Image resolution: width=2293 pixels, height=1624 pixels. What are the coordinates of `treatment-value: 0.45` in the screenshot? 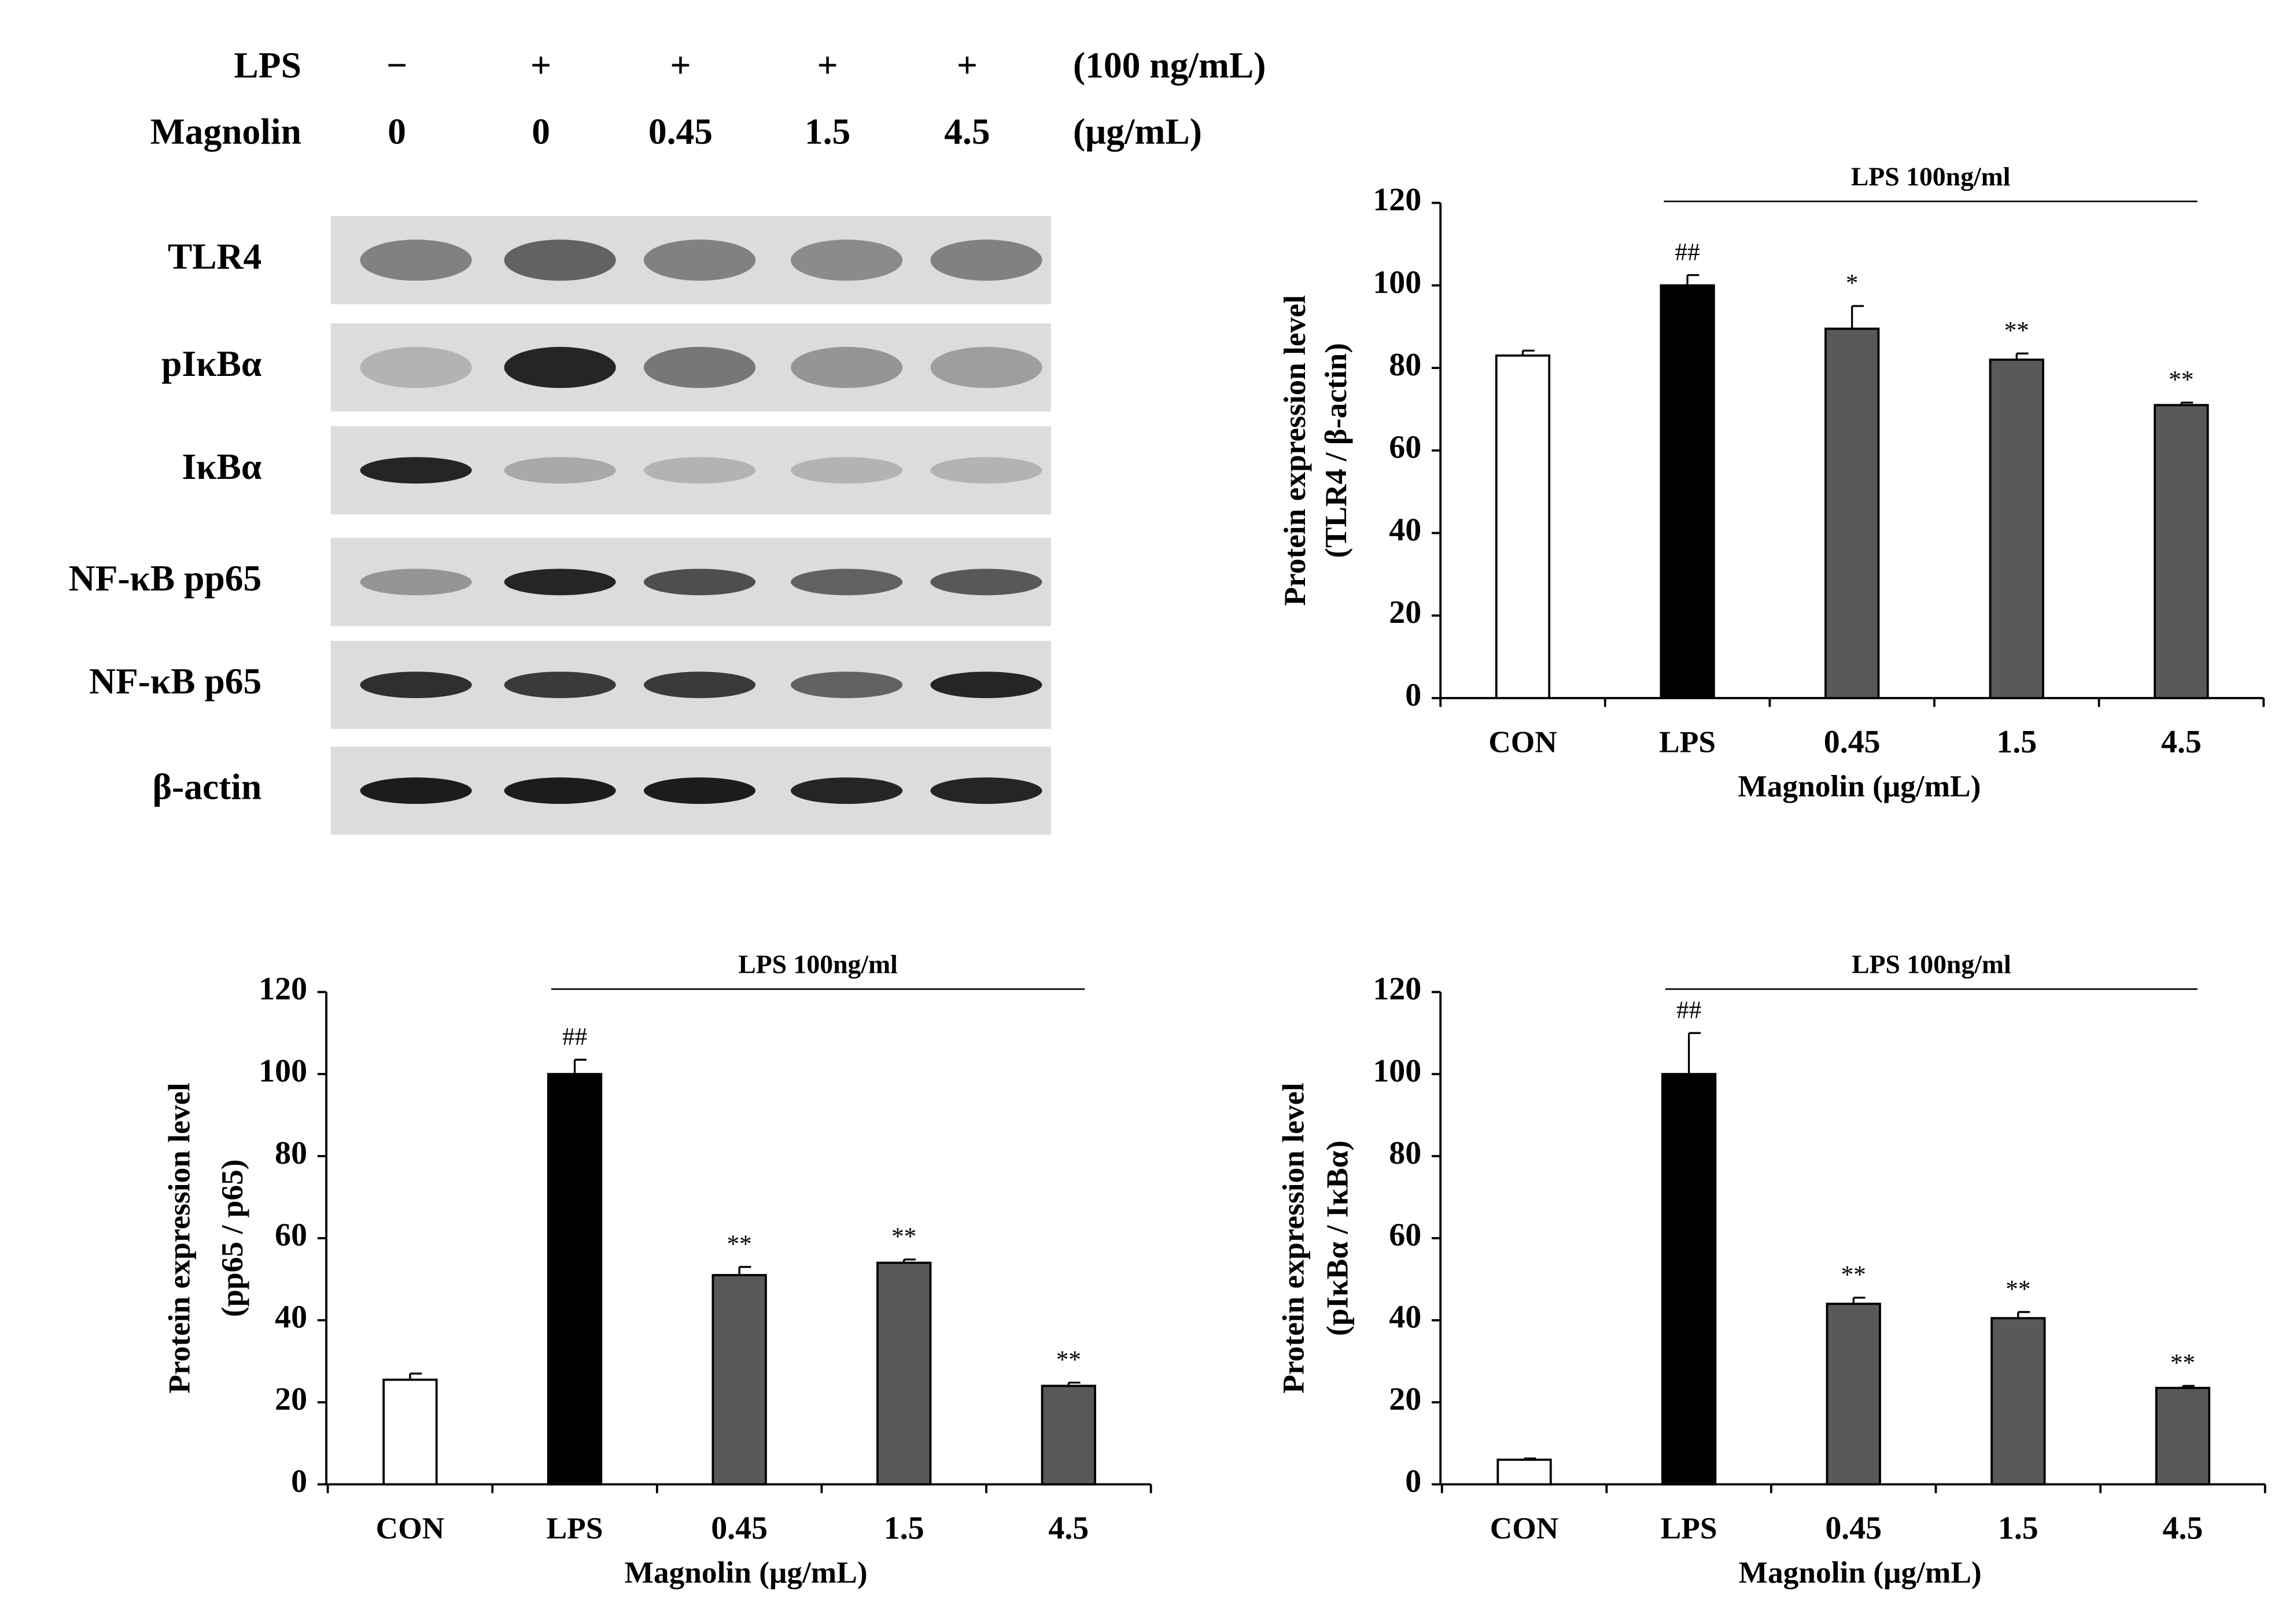 It's located at (680, 131).